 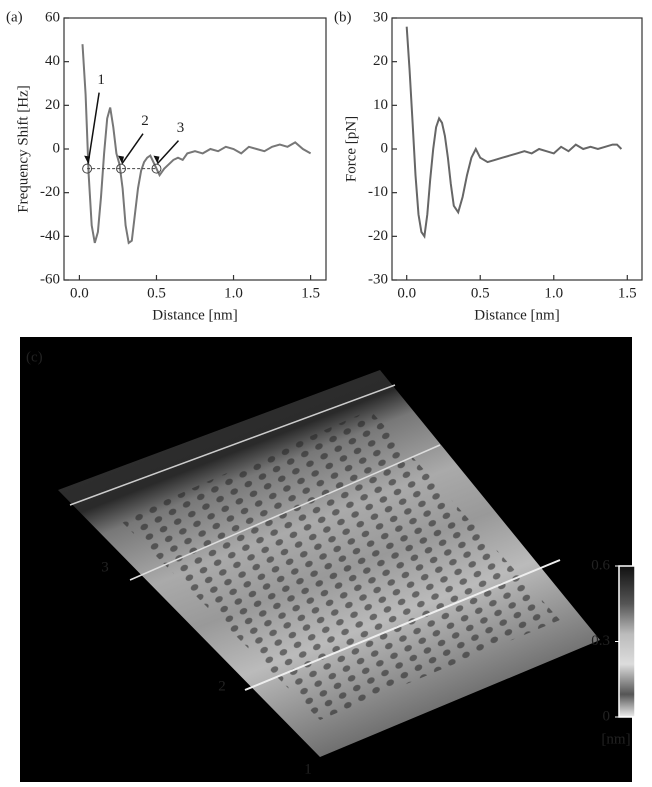 I want to click on y-tick-label: 60, so click(x=52, y=17).